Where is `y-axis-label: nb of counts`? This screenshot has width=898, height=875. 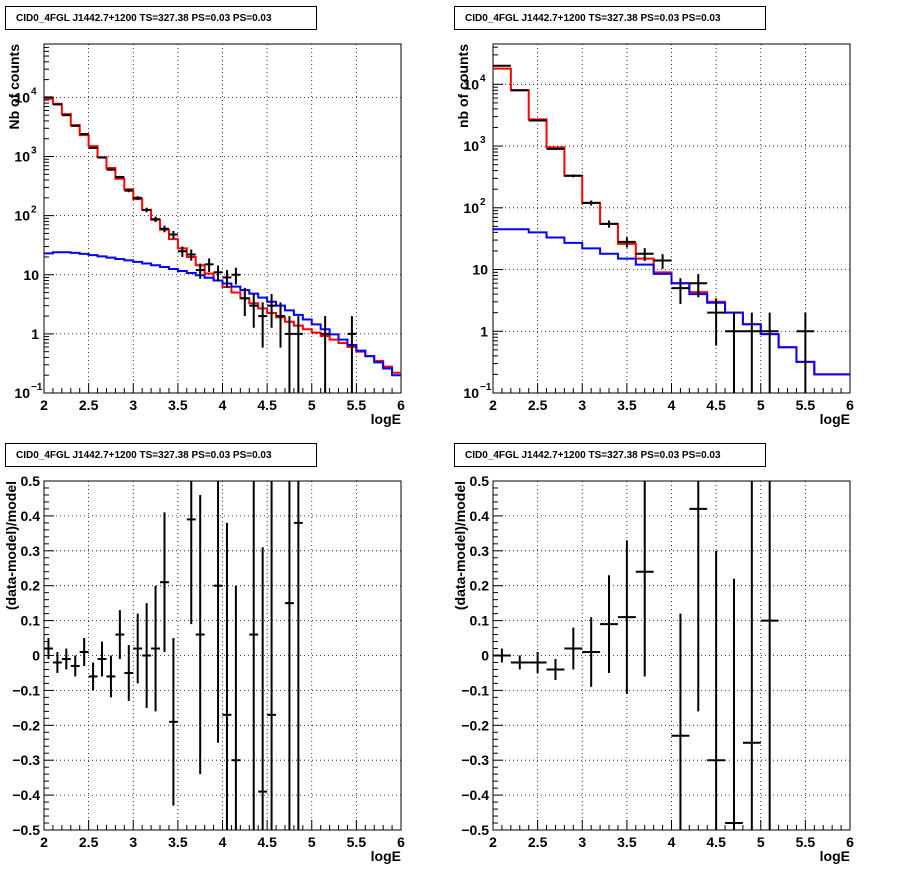 y-axis-label: nb of counts is located at coordinates (463, 86).